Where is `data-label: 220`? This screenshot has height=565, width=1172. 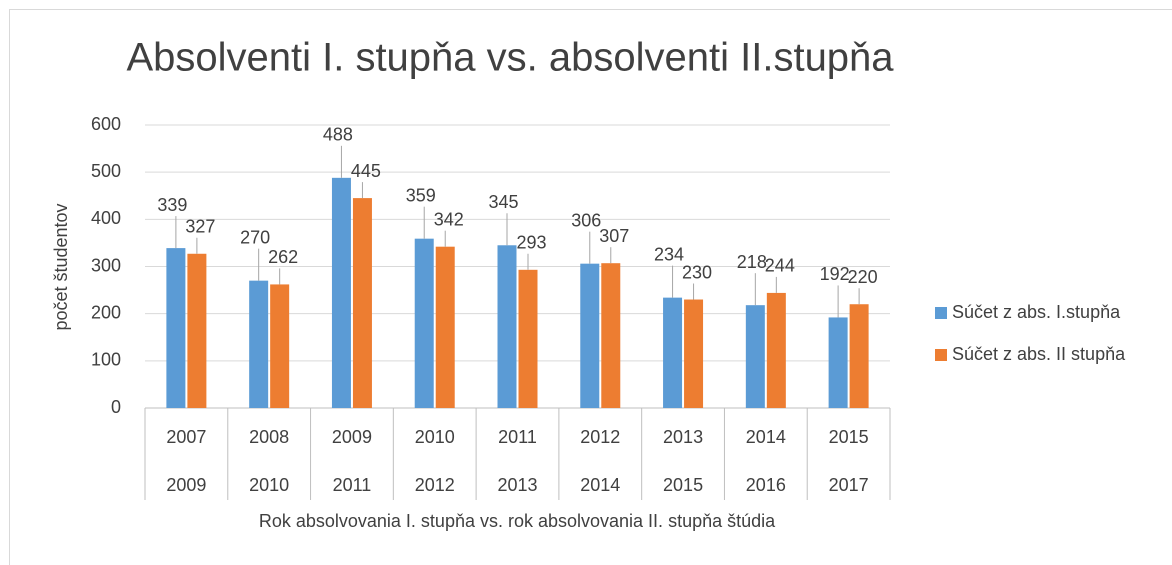
data-label: 220 is located at coordinates (863, 277).